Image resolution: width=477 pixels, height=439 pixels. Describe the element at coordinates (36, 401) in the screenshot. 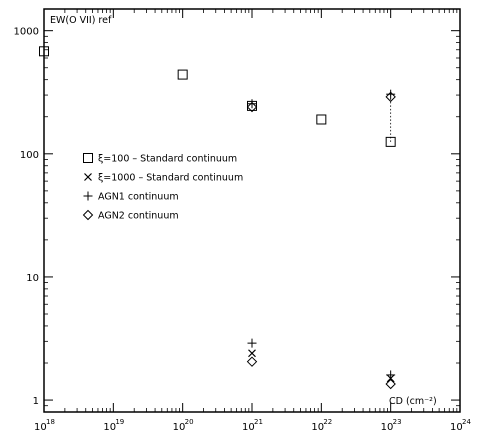

I see `y-tick-label: 1` at that location.